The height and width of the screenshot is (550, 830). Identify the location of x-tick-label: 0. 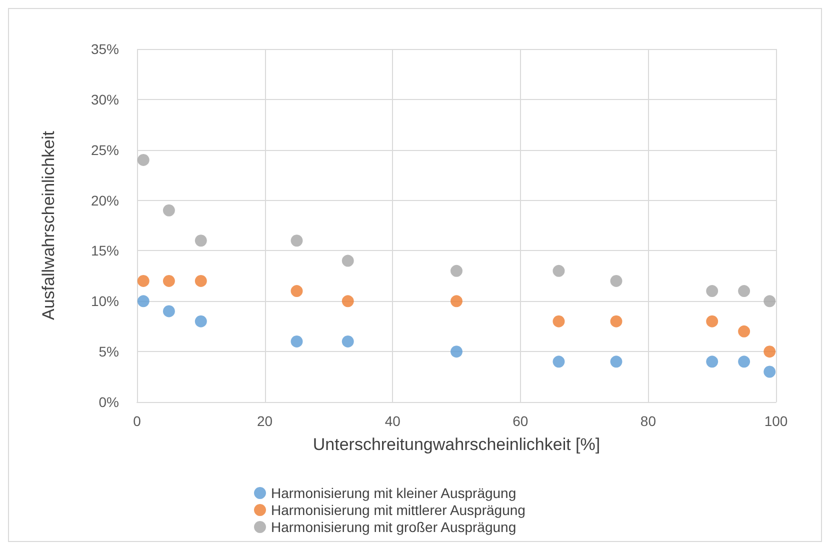
(137, 421).